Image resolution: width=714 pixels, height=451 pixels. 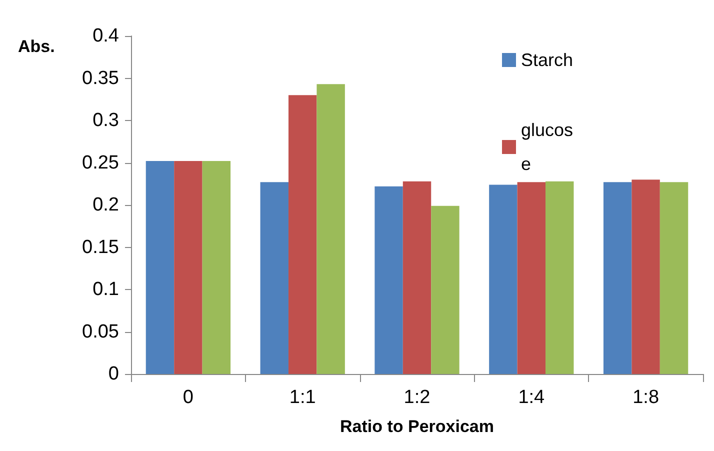 What do you see at coordinates (188, 397) in the screenshot?
I see `x-tick-label: 0` at bounding box center [188, 397].